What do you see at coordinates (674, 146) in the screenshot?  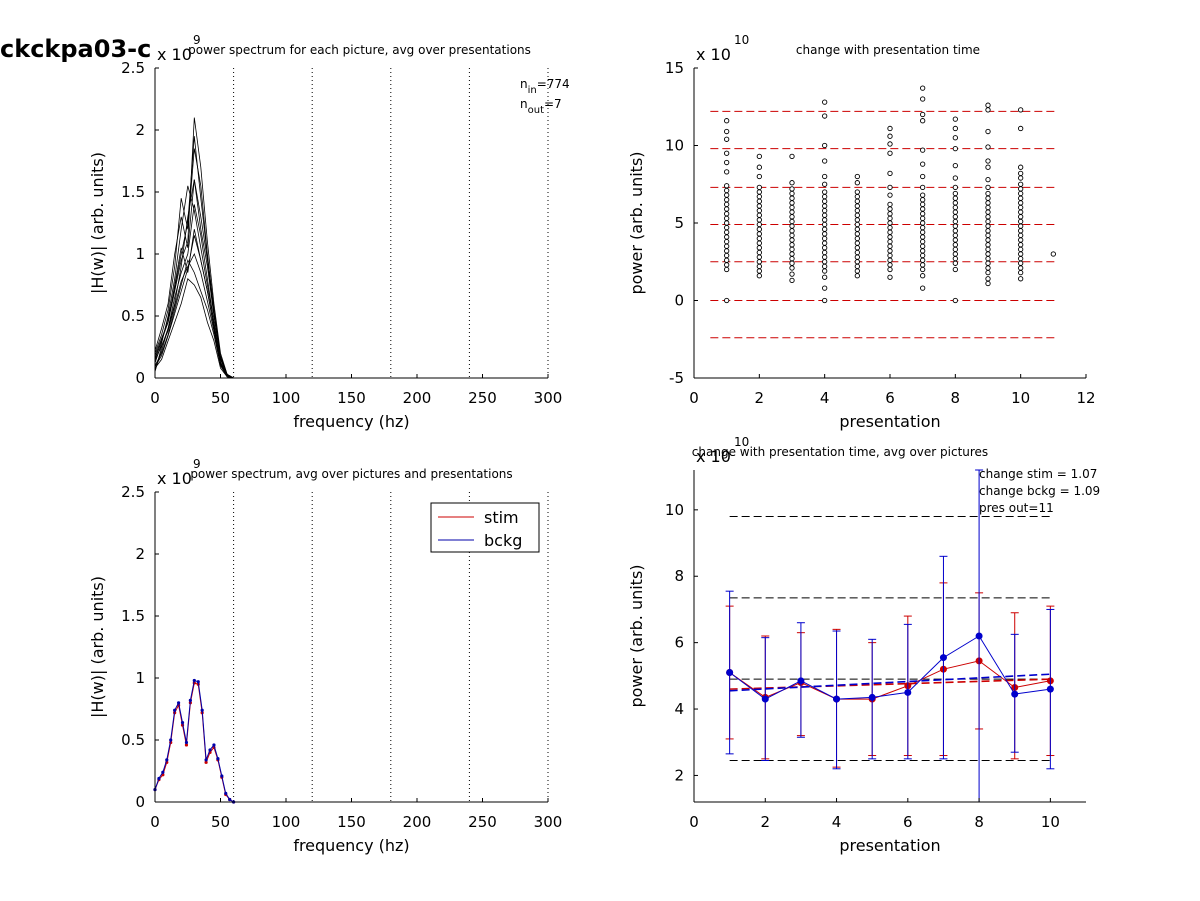 I see `y-tick-label: 10` at bounding box center [674, 146].